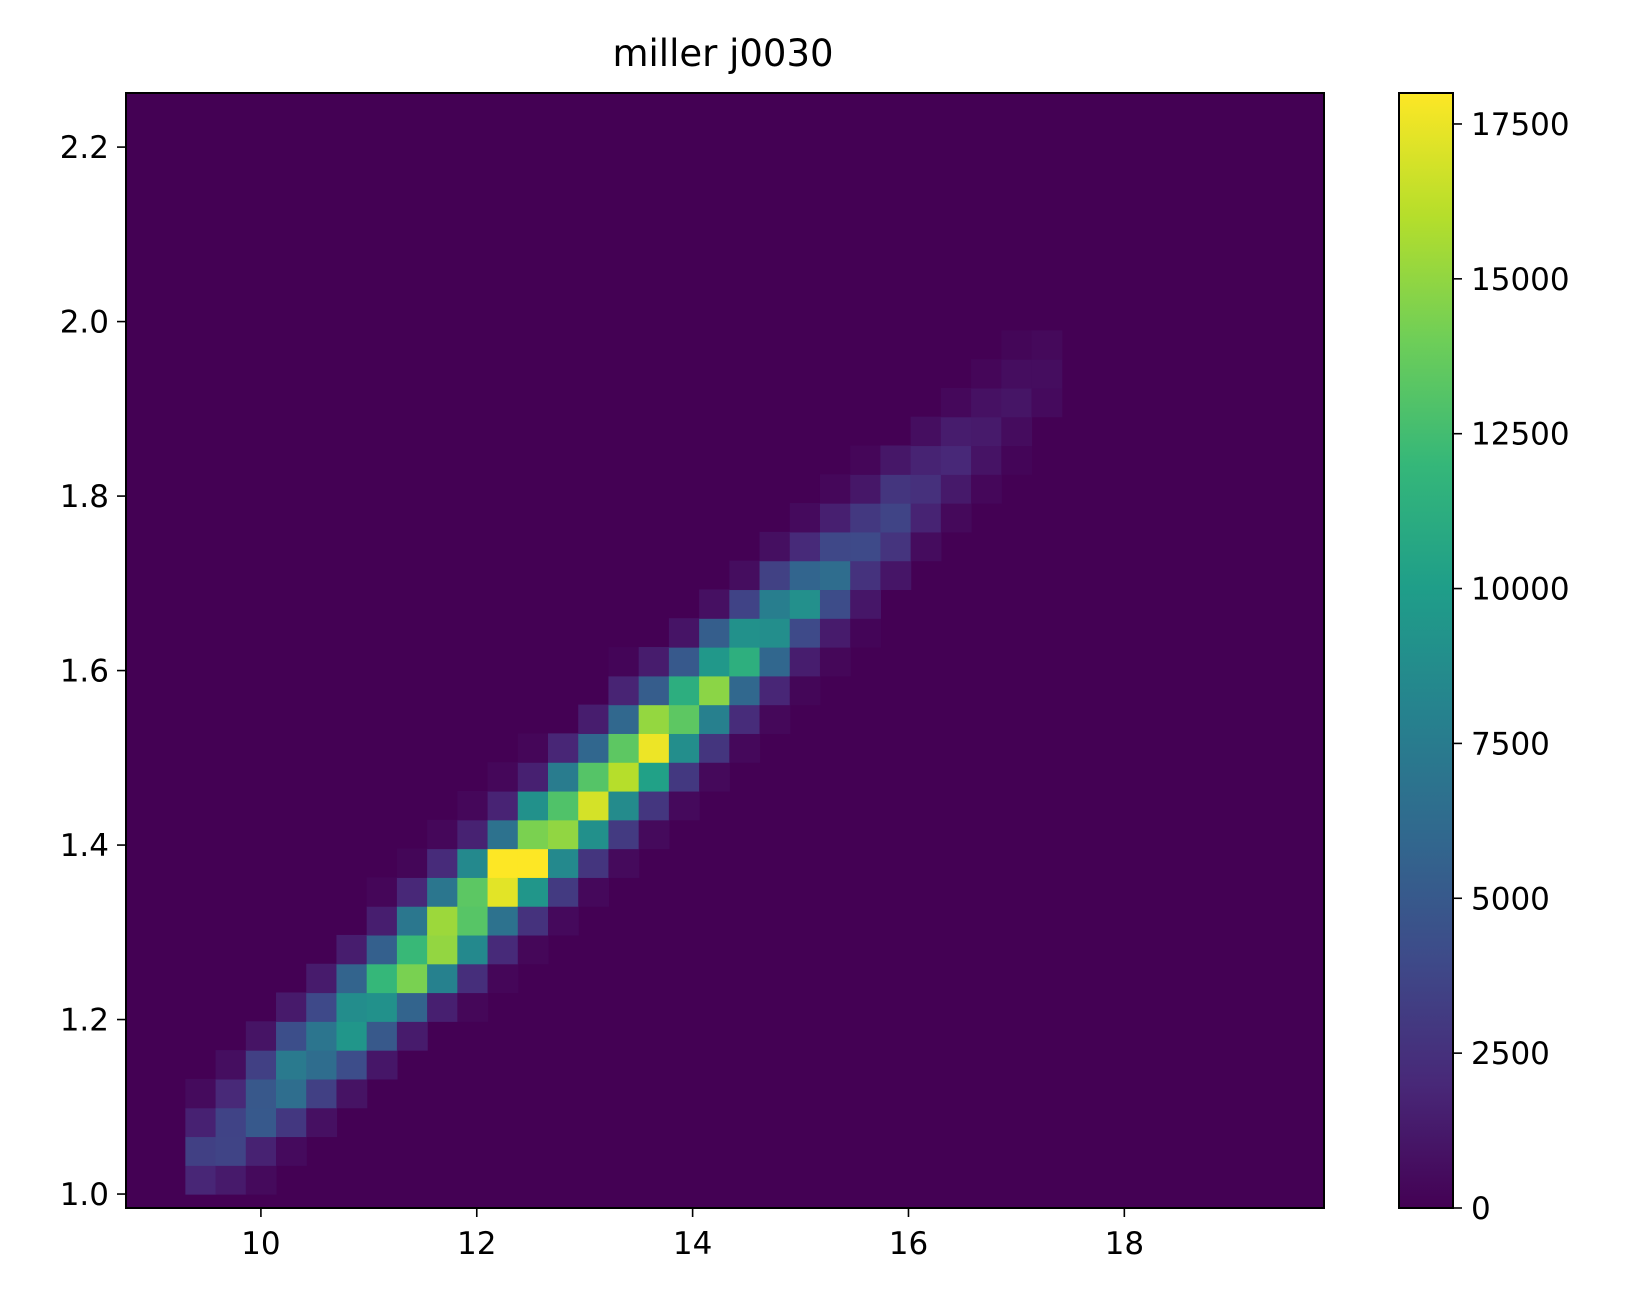  I want to click on y-tick-label: 2.0, so click(84, 323).